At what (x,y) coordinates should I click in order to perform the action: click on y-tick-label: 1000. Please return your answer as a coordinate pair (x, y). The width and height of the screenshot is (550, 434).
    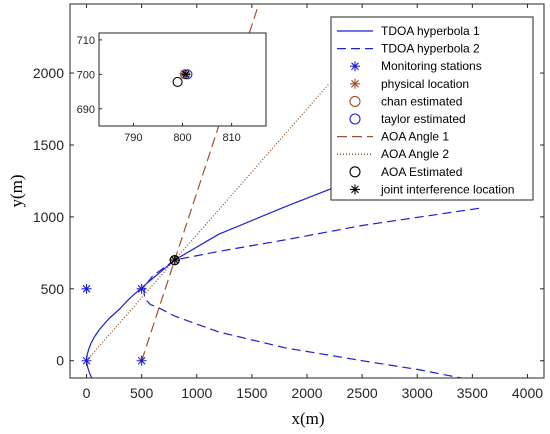
    Looking at the image, I should click on (48, 217).